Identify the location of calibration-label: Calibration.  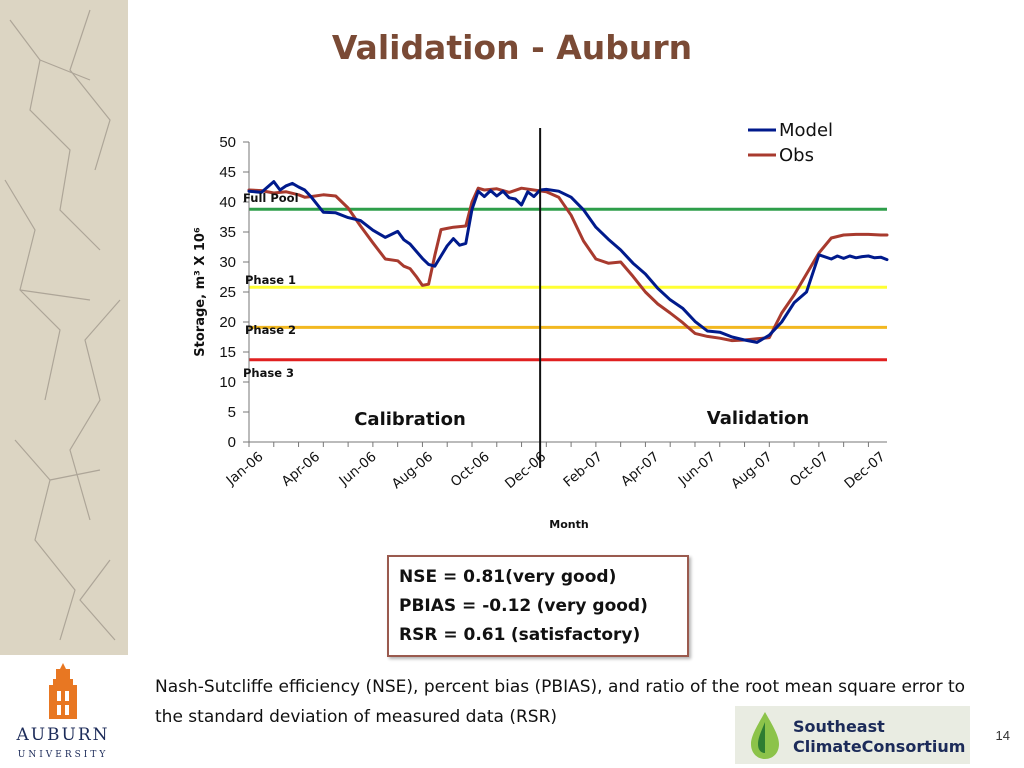
(410, 419).